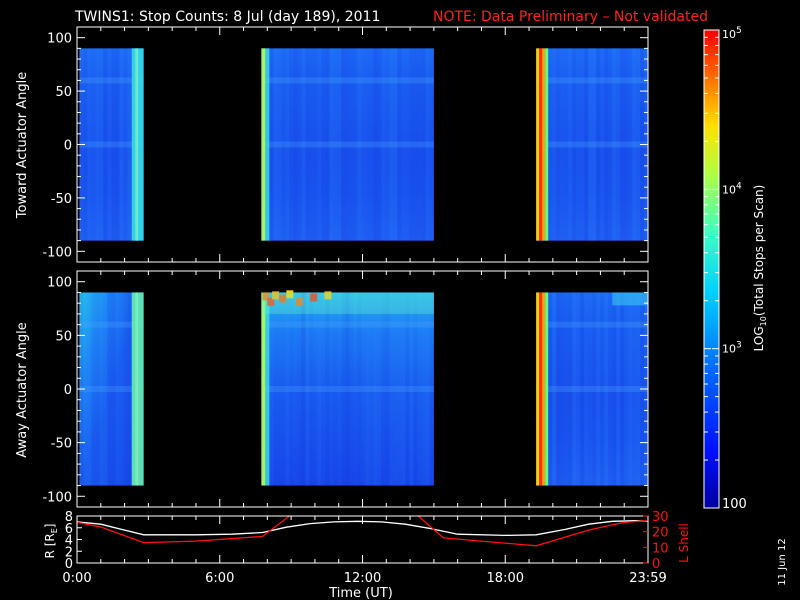 This screenshot has height=600, width=800. I want to click on r-tick-label: 2, so click(69, 552).